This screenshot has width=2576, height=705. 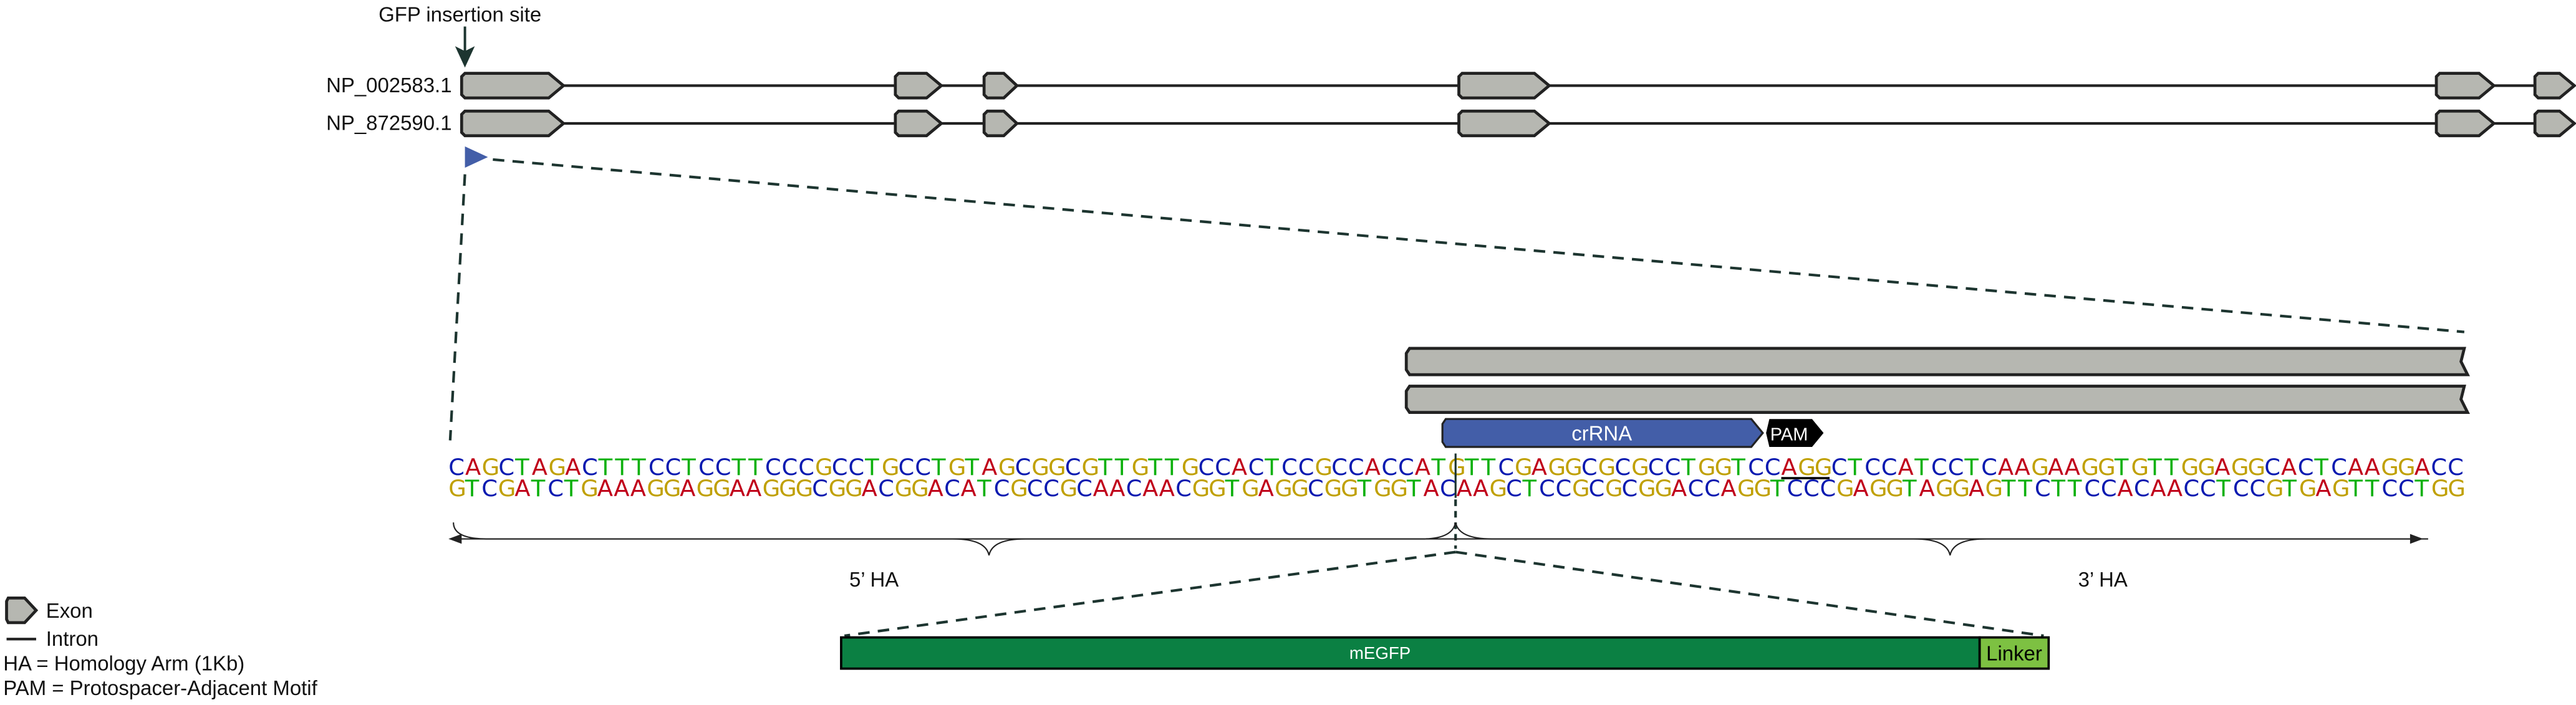 What do you see at coordinates (69, 610) in the screenshot?
I see `legend-exon: Exon` at bounding box center [69, 610].